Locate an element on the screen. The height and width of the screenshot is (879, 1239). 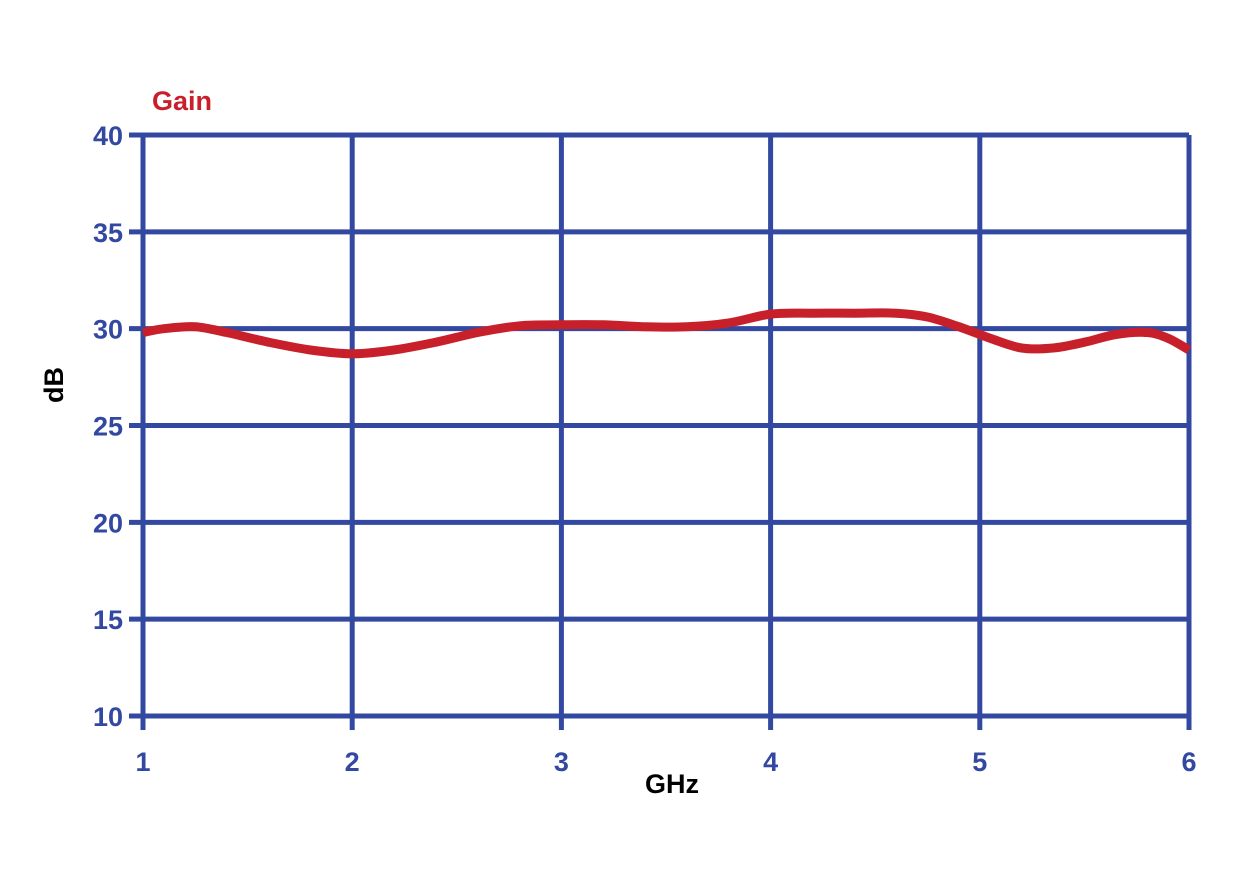
x-tick-label-1: 1 is located at coordinates (142, 762).